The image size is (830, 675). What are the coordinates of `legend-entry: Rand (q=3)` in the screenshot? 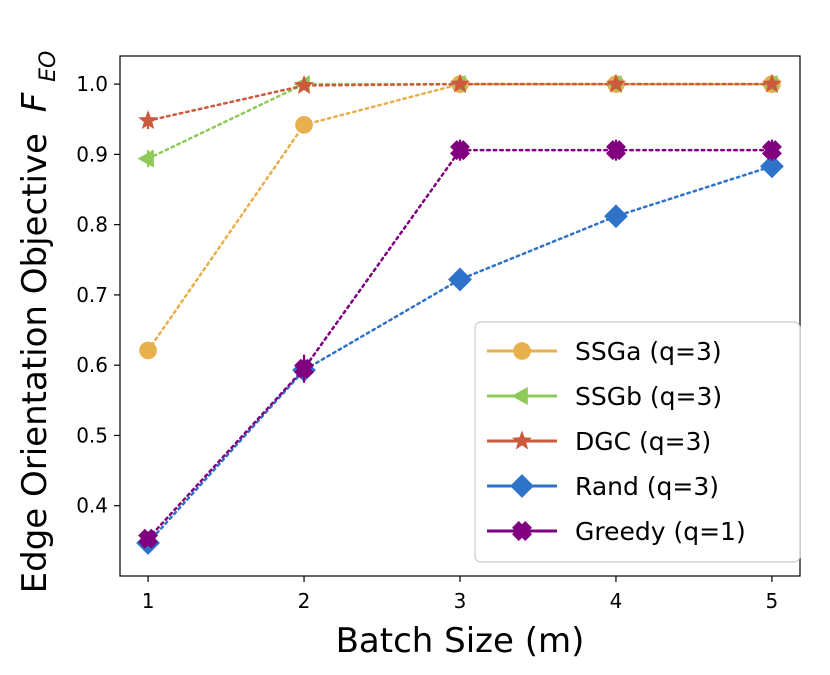 It's located at (603, 486).